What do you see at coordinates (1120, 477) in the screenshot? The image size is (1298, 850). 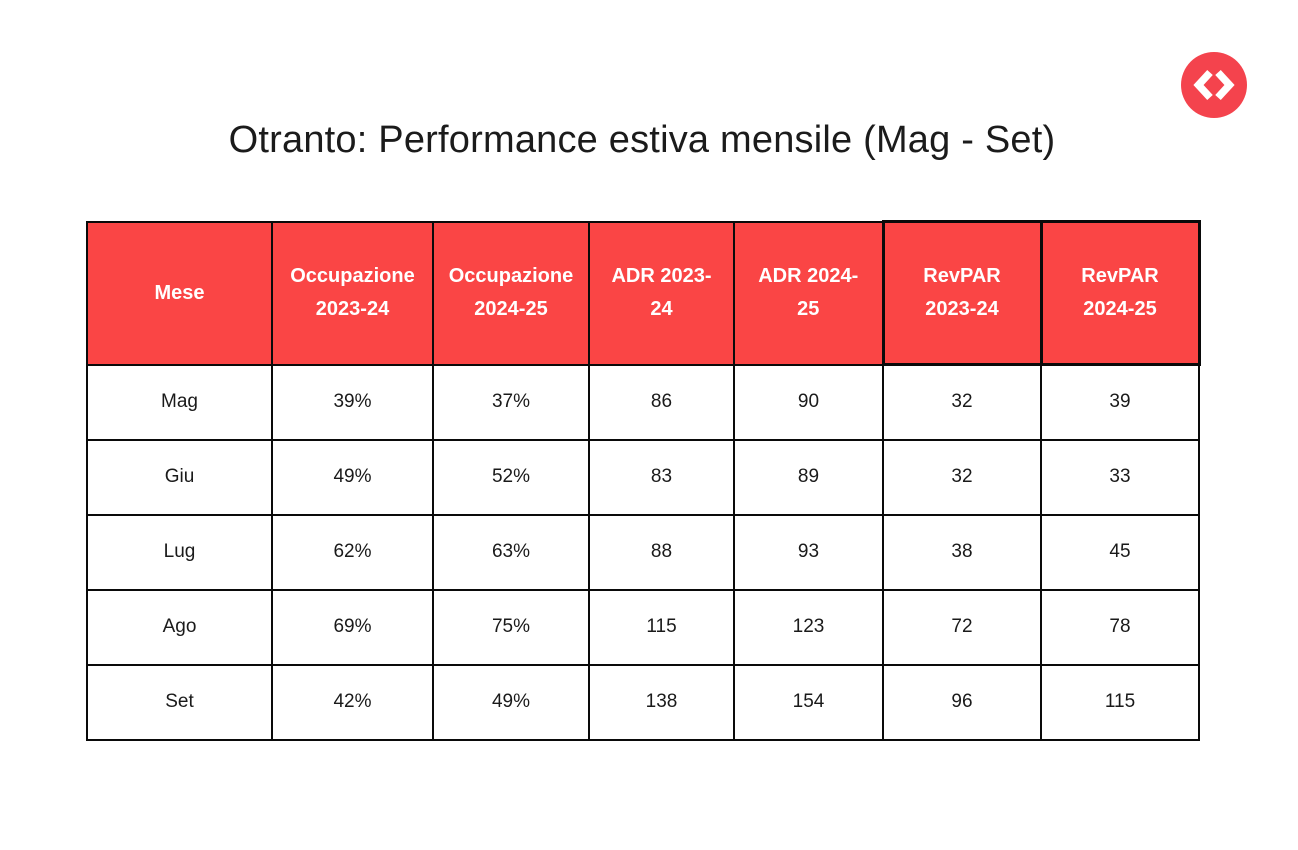 I see `cell-revpar-2024-25: 33` at bounding box center [1120, 477].